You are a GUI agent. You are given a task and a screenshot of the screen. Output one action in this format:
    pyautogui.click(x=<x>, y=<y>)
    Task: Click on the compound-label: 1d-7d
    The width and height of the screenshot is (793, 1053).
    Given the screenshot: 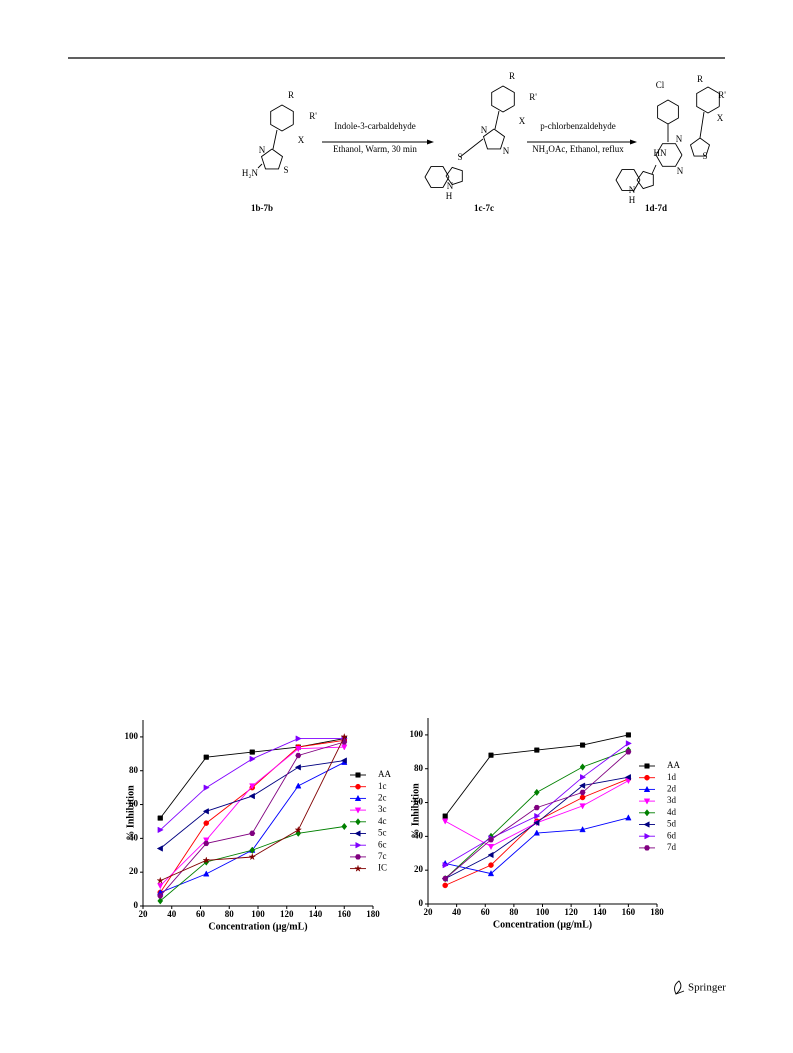 What is the action you would take?
    pyautogui.click(x=656, y=208)
    